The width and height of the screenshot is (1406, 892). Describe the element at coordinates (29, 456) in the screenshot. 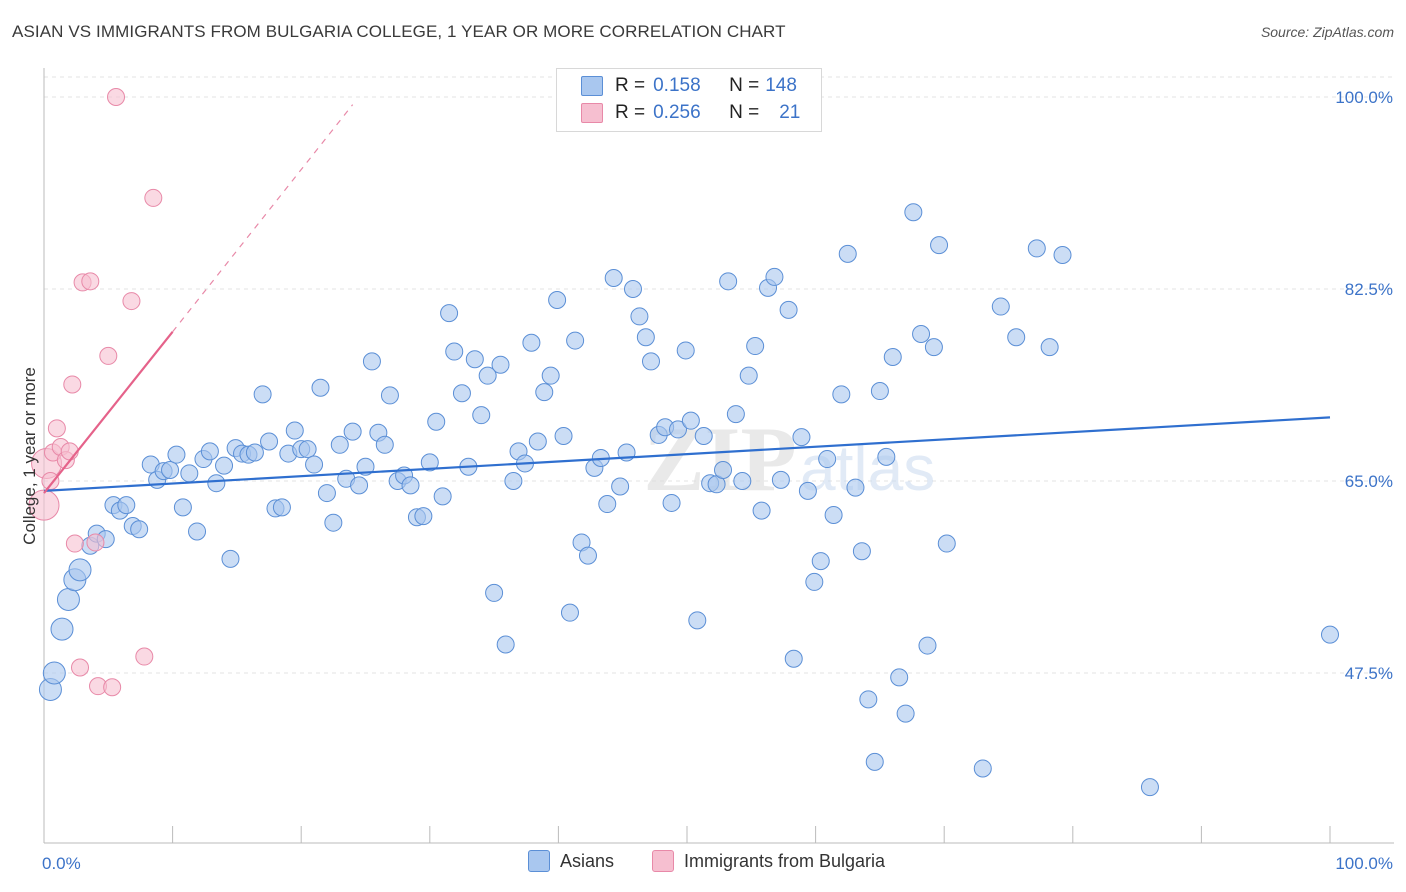

I see `y-axis-label: College, 1 year or more` at that location.